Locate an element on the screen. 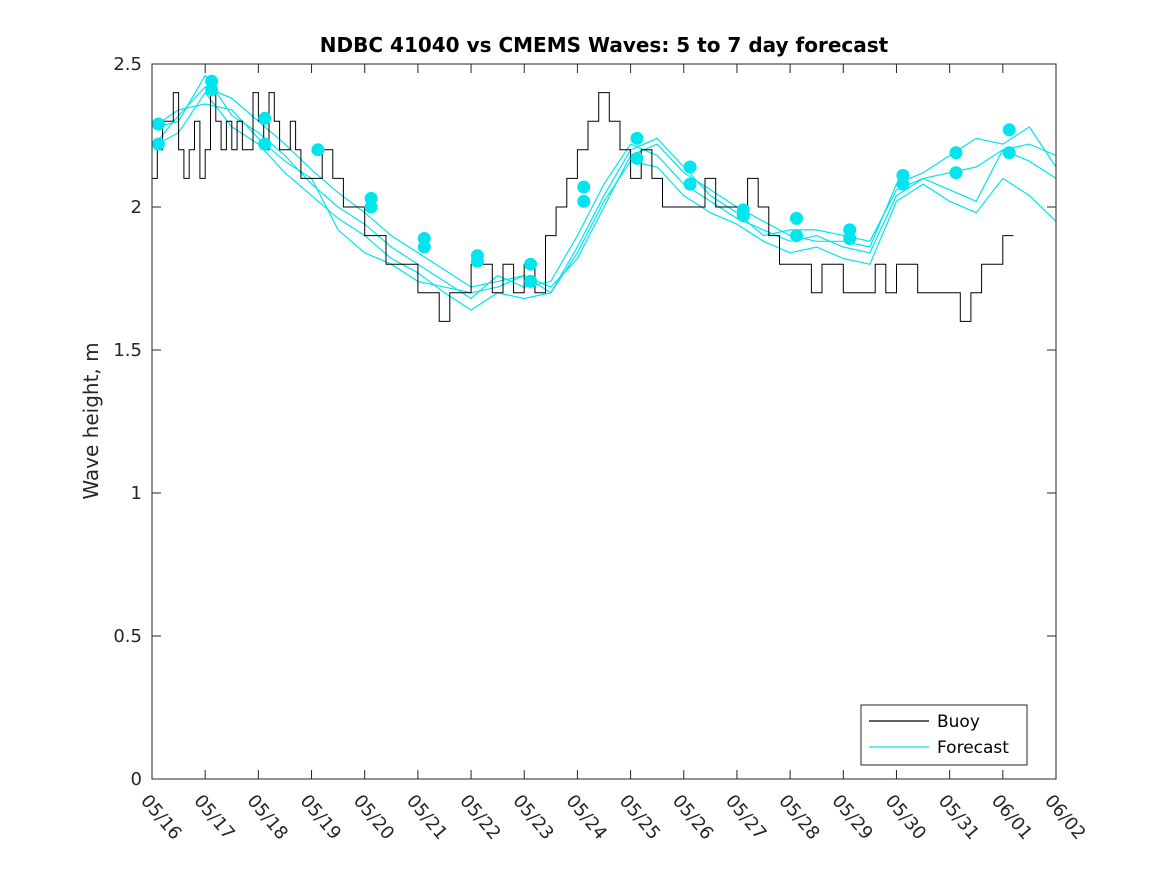 This screenshot has width=1167, height=875. y-tick-label: 0 is located at coordinates (136, 779).